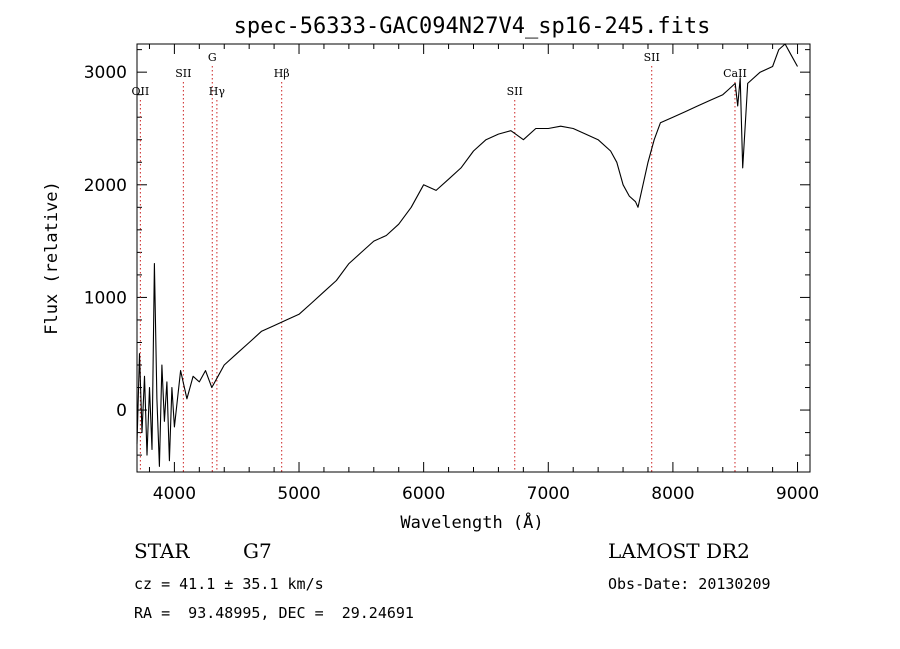 This screenshot has width=900, height=649. What do you see at coordinates (105, 73) in the screenshot?
I see `y-tick-label: 3000` at bounding box center [105, 73].